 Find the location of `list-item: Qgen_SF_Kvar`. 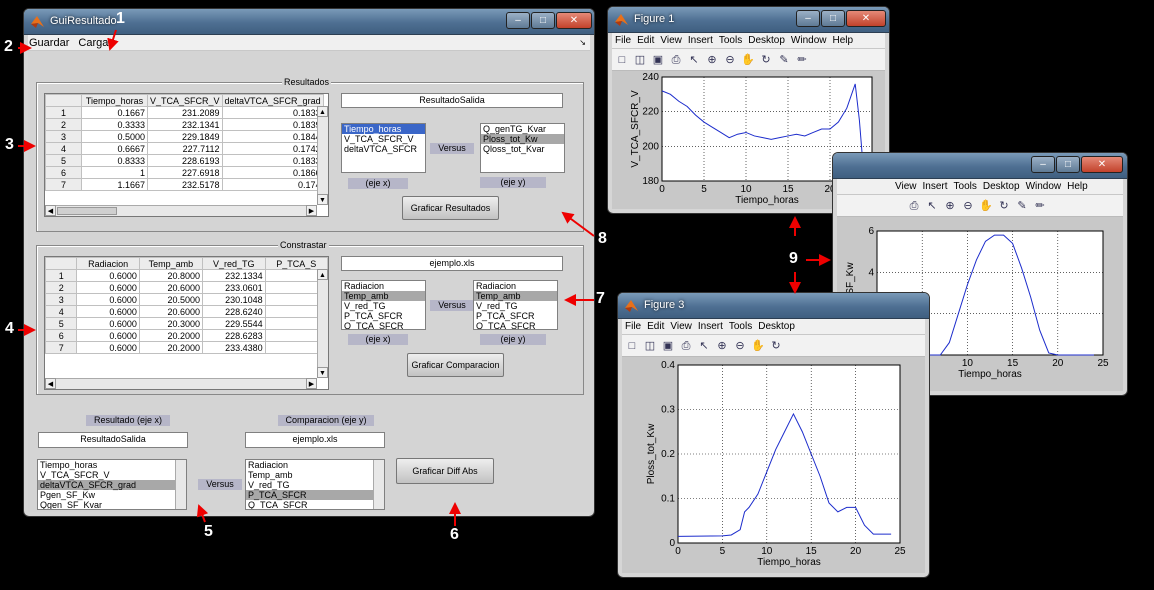

list-item: Qgen_SF_Kvar is located at coordinates (71, 505).